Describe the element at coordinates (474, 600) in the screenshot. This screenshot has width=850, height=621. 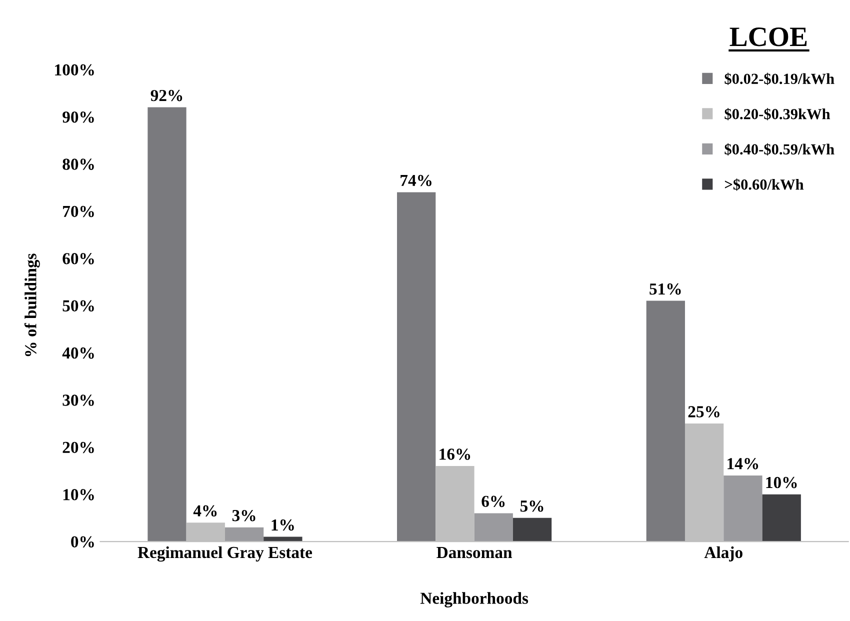
I see `x-axis-title: Neighborhoods` at that location.